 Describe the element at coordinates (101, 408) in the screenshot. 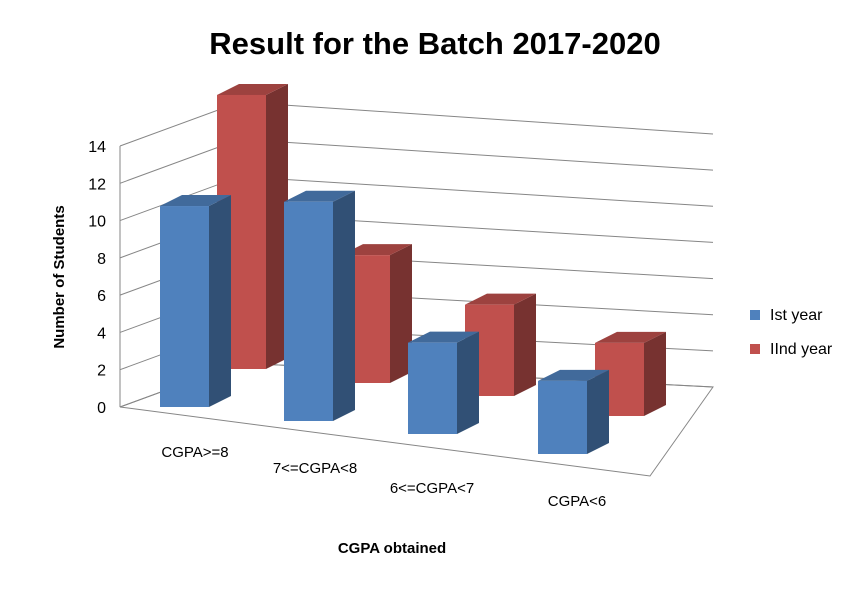

I see `y-tick-label: 0` at that location.